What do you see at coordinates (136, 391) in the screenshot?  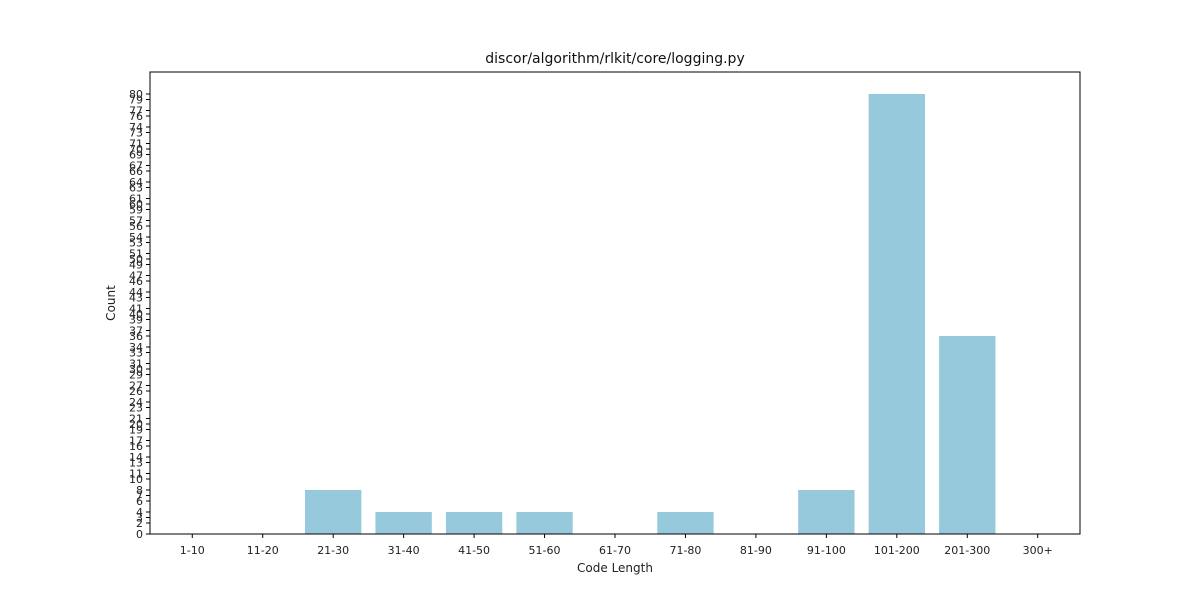 I see `y-tick-label: 26` at bounding box center [136, 391].